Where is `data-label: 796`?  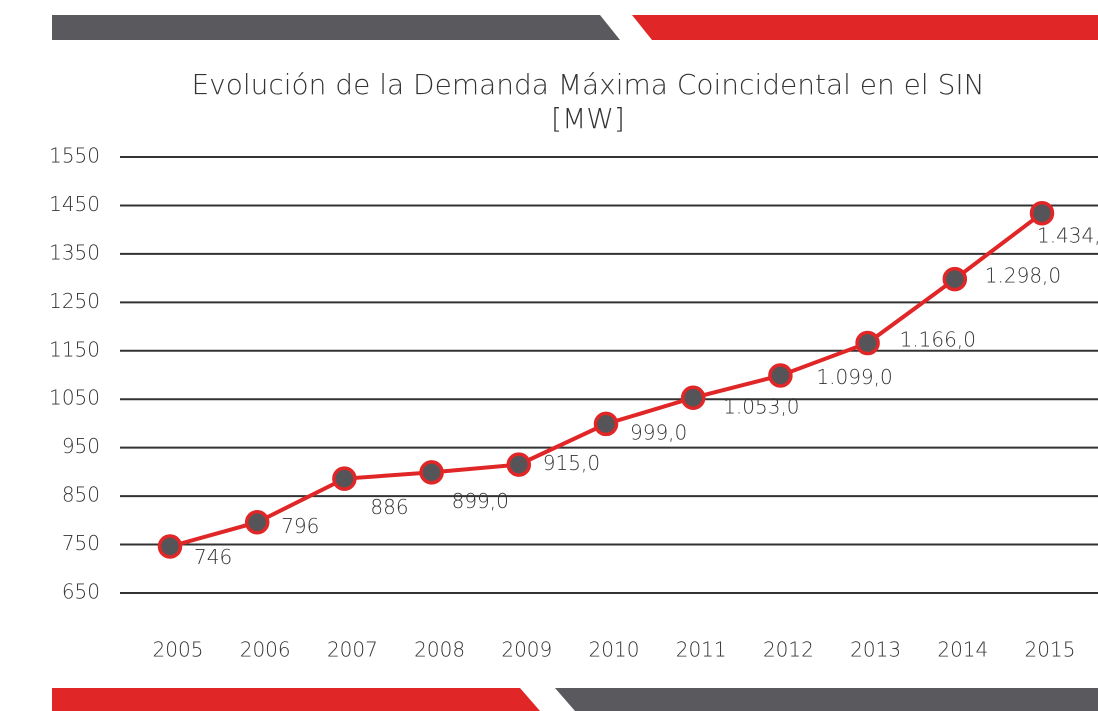
data-label: 796 is located at coordinates (300, 526).